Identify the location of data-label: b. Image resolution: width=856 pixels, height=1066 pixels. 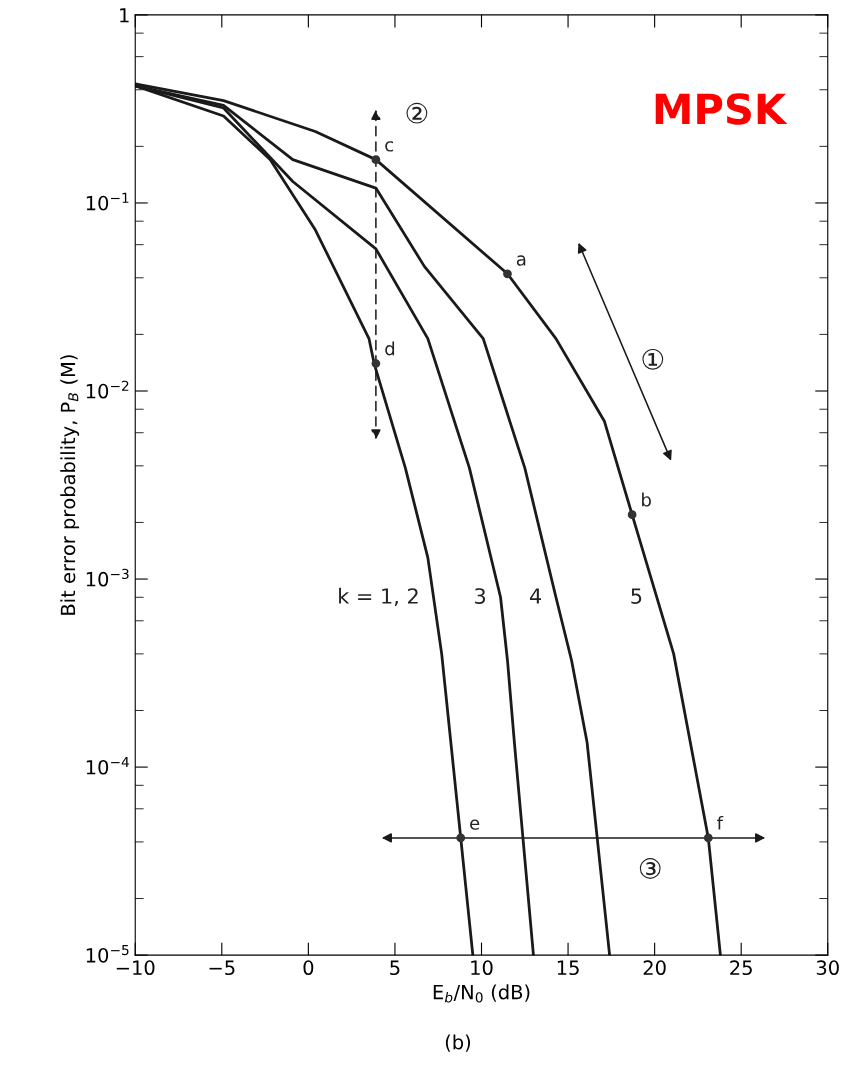
(646, 499).